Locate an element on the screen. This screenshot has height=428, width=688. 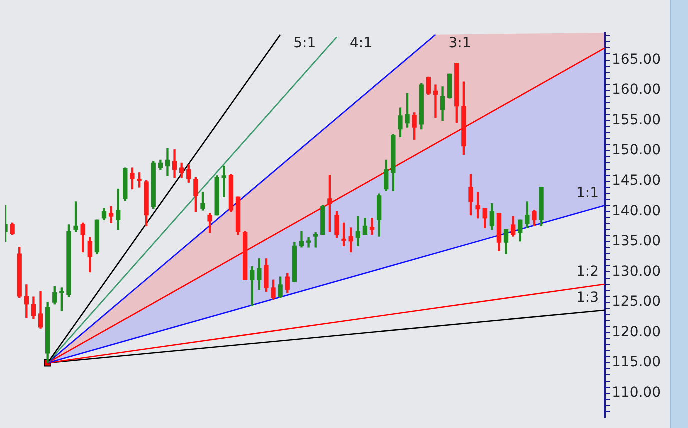
series-label: 4:1 is located at coordinates (361, 44).